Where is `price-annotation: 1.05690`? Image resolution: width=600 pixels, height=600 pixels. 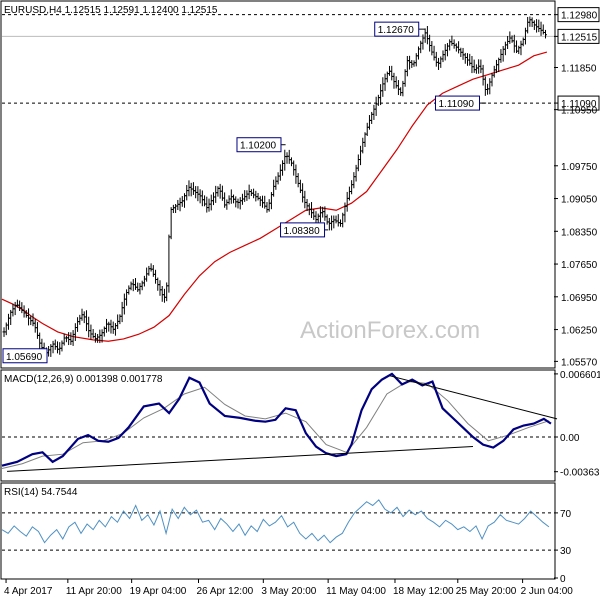 price-annotation: 1.05690 is located at coordinates (25, 356).